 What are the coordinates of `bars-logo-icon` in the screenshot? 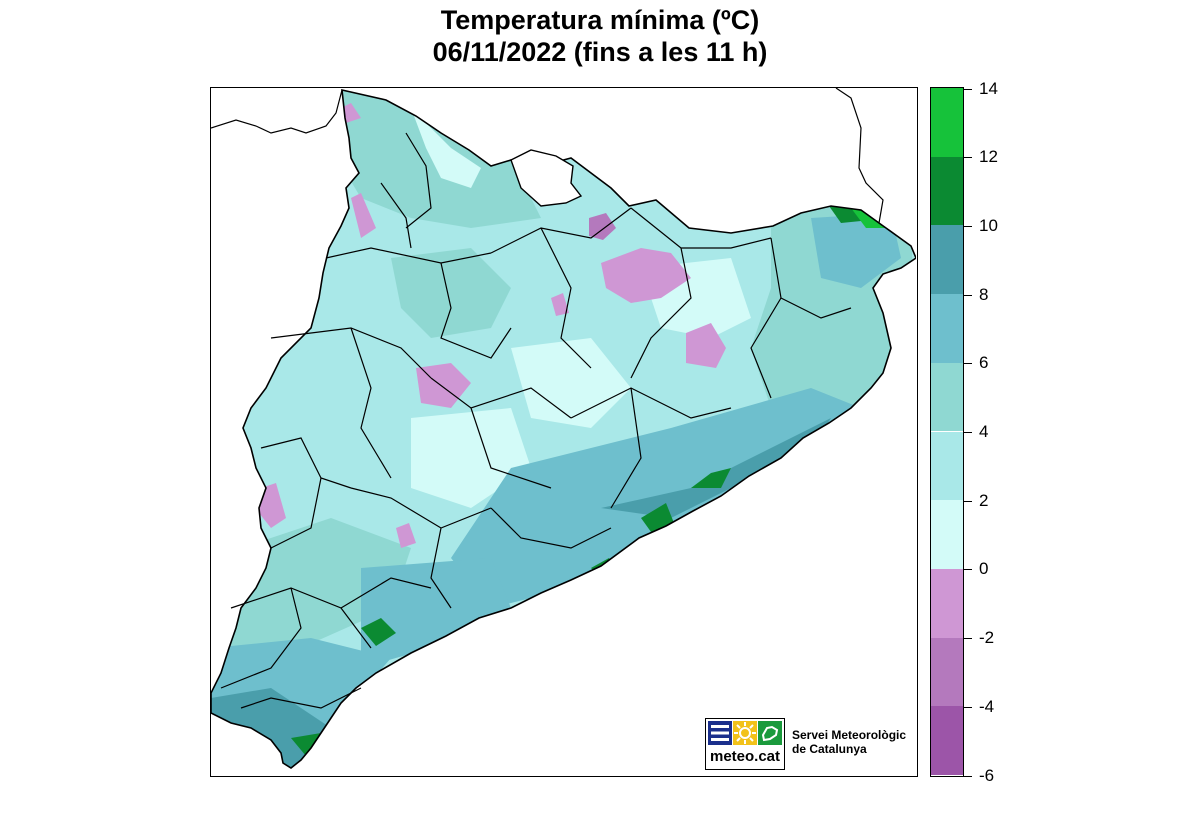 It's located at (720, 733).